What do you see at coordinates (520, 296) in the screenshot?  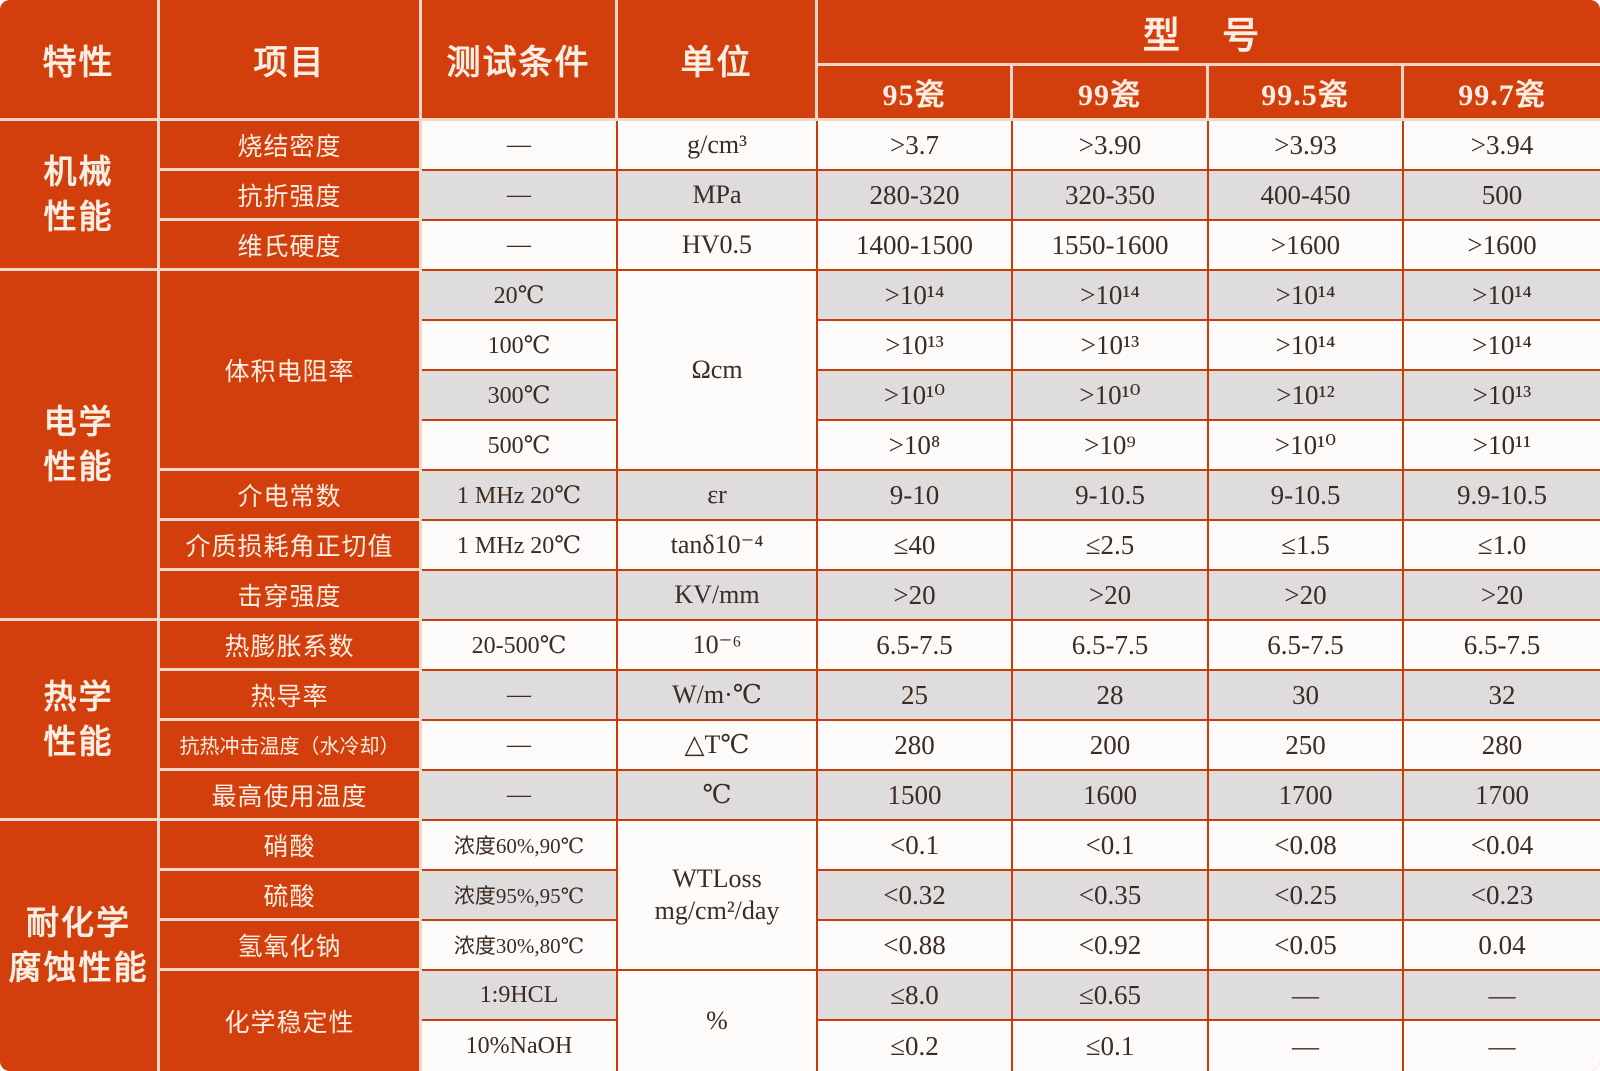 I see `condition-cell: 20℃` at bounding box center [520, 296].